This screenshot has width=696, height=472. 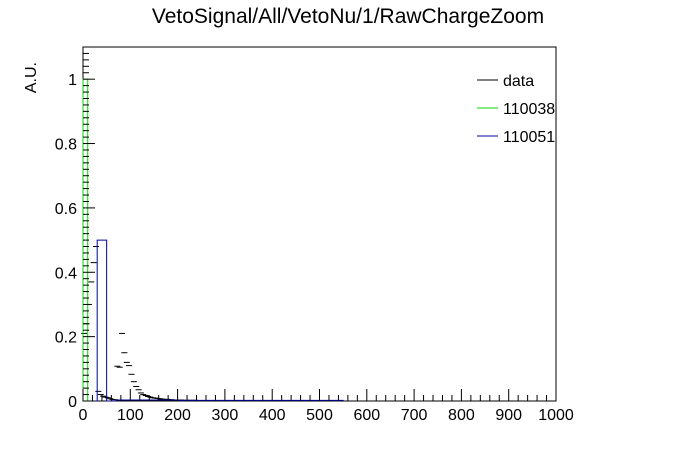 I want to click on legend-entry: 110038, so click(x=529, y=109).